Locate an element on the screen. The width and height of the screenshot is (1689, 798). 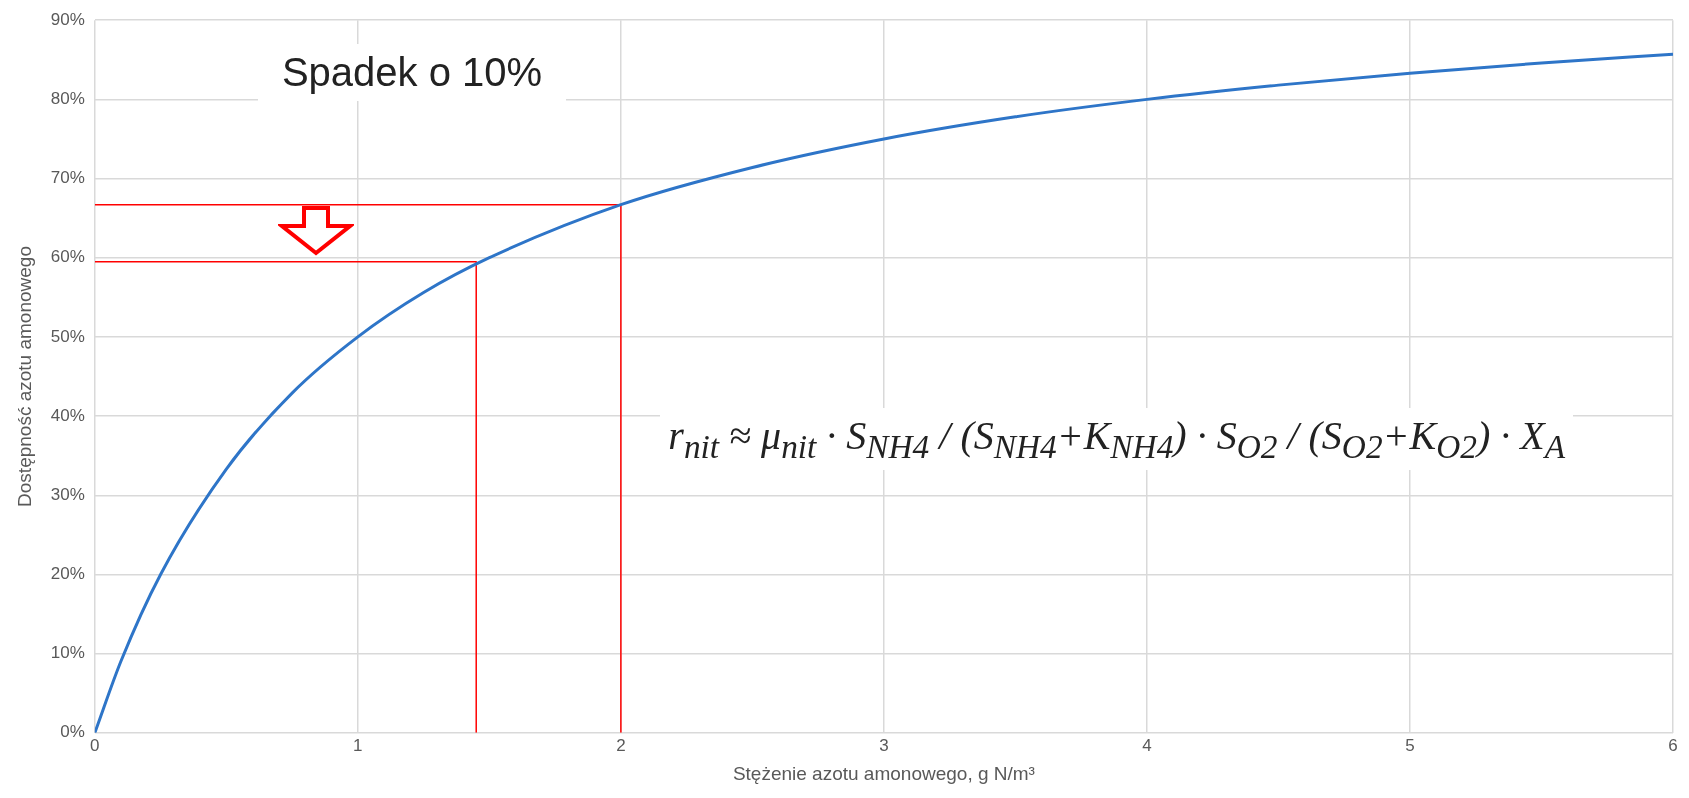
x-tick-label: 0 is located at coordinates (95, 745).